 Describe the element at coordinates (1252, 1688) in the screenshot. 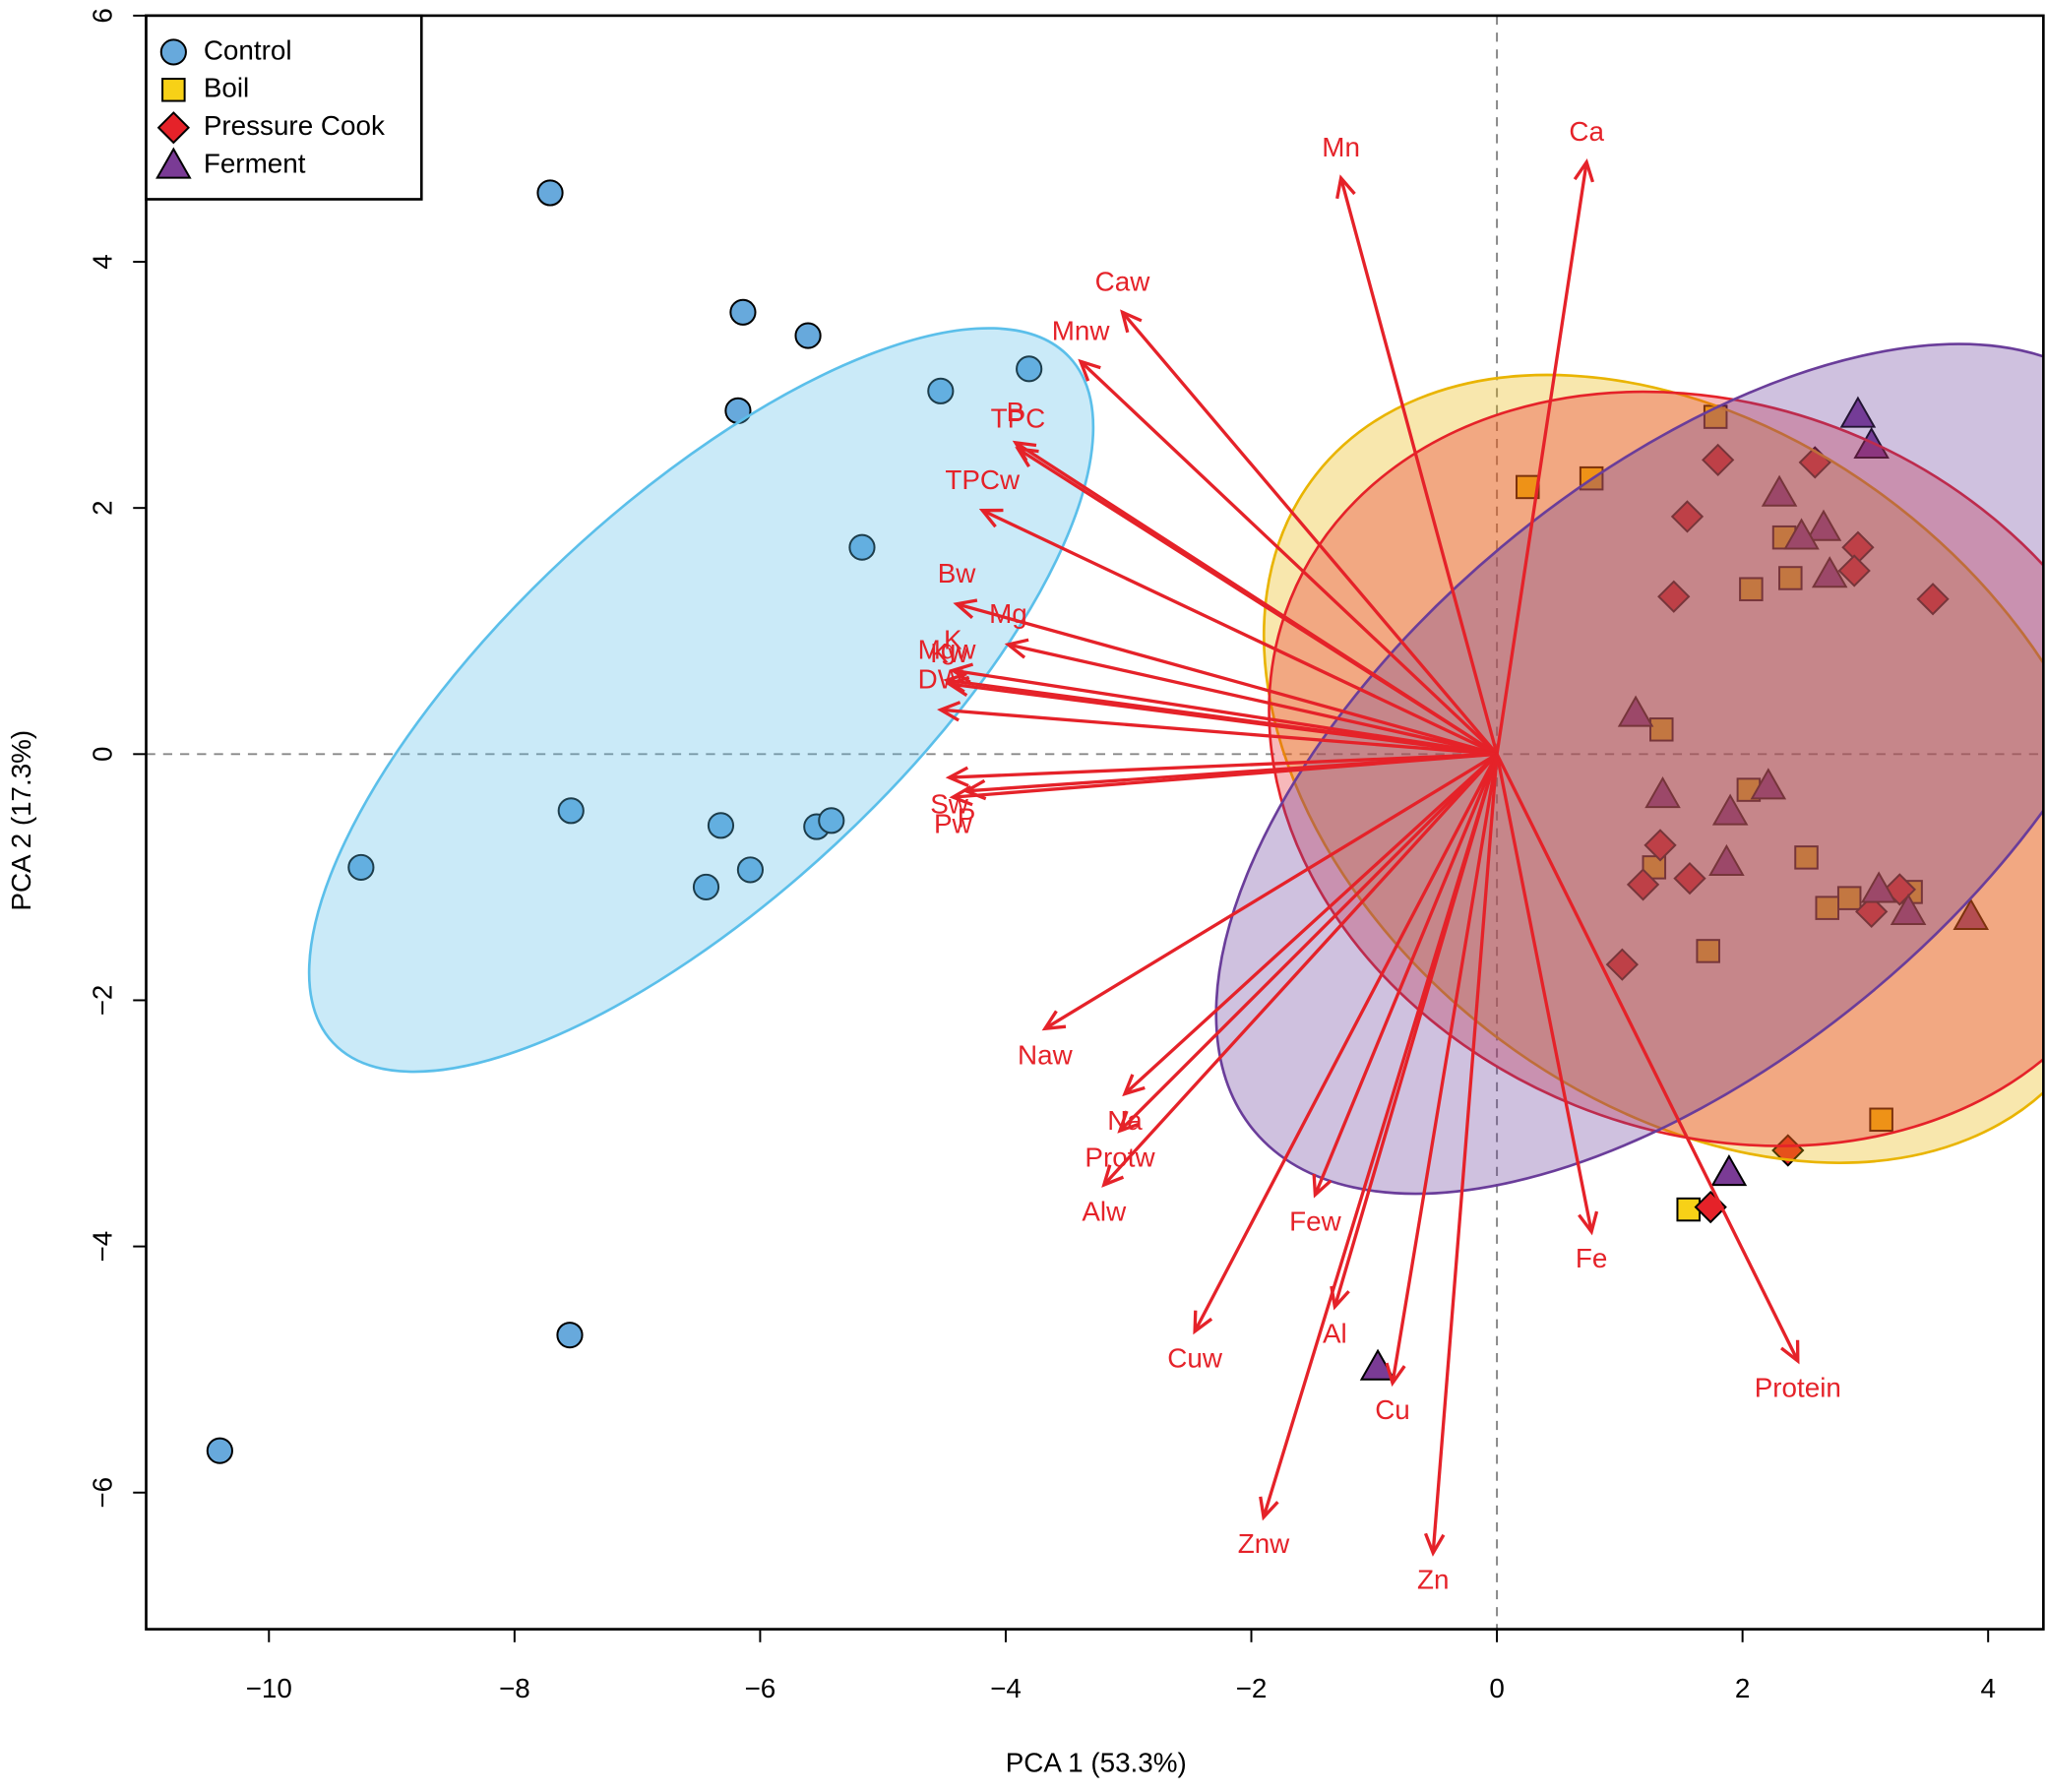

I see `x-tick-label: −2` at that location.